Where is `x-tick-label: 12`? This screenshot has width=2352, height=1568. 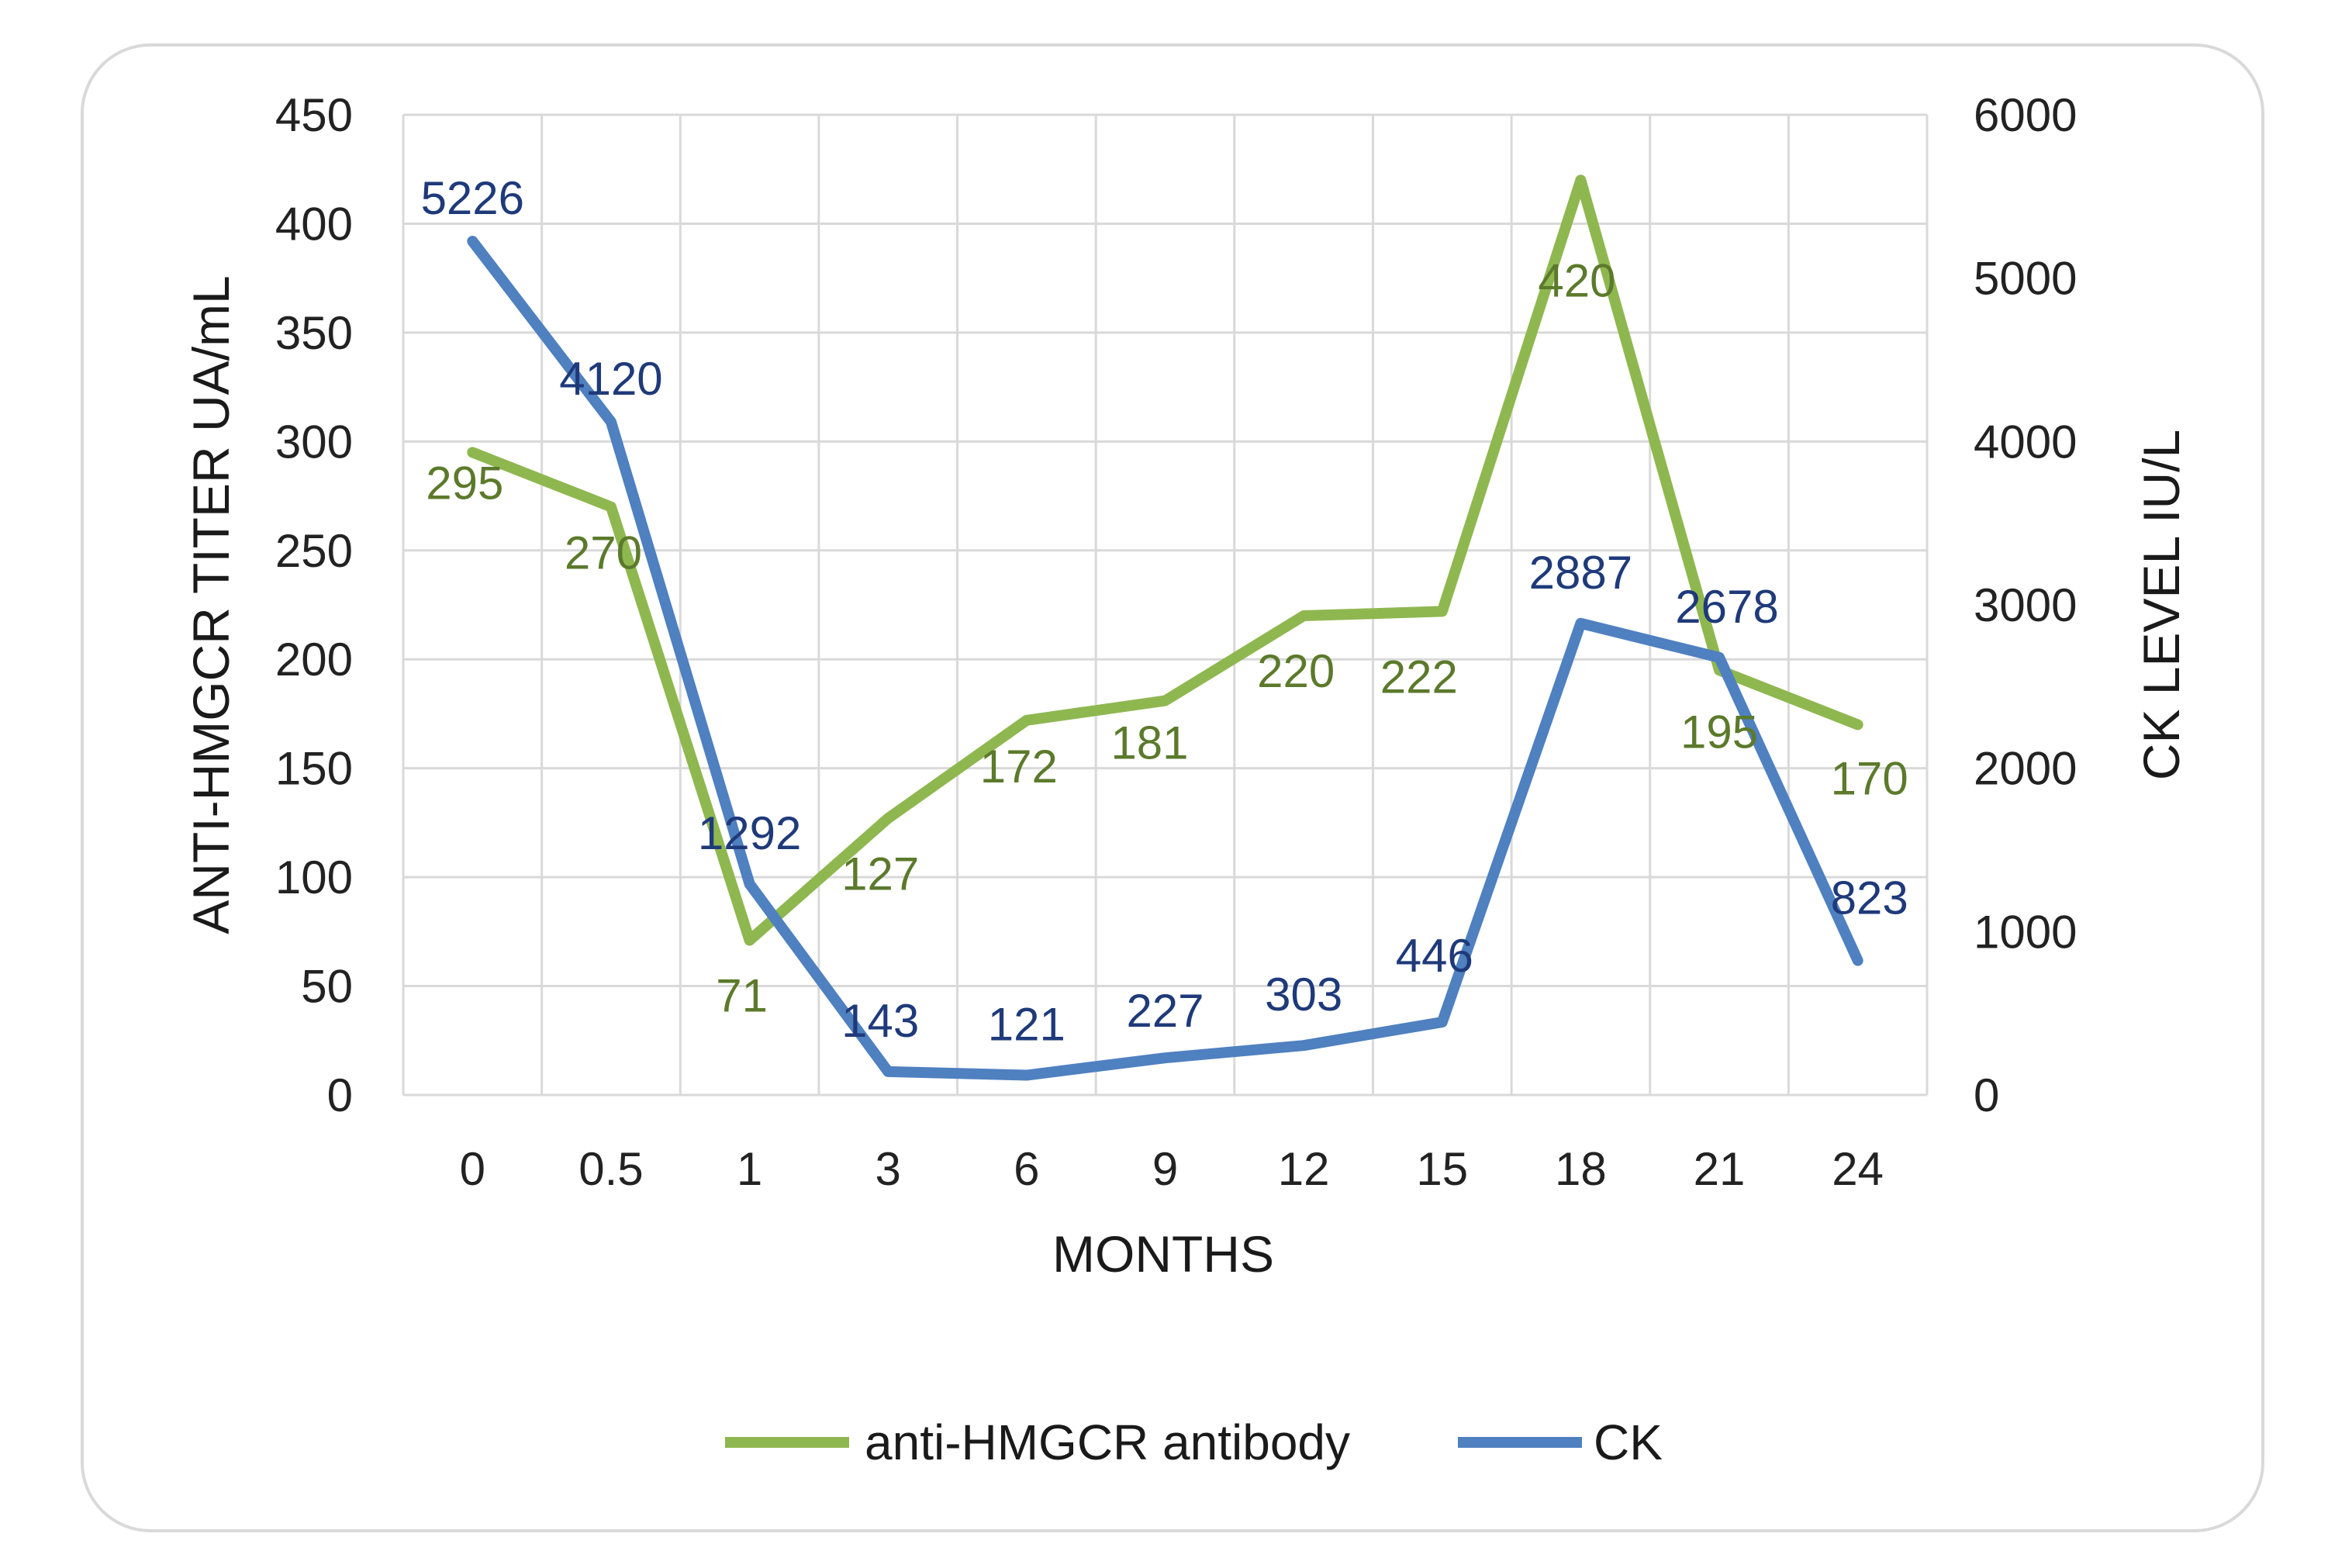
x-tick-label: 12 is located at coordinates (1304, 1169).